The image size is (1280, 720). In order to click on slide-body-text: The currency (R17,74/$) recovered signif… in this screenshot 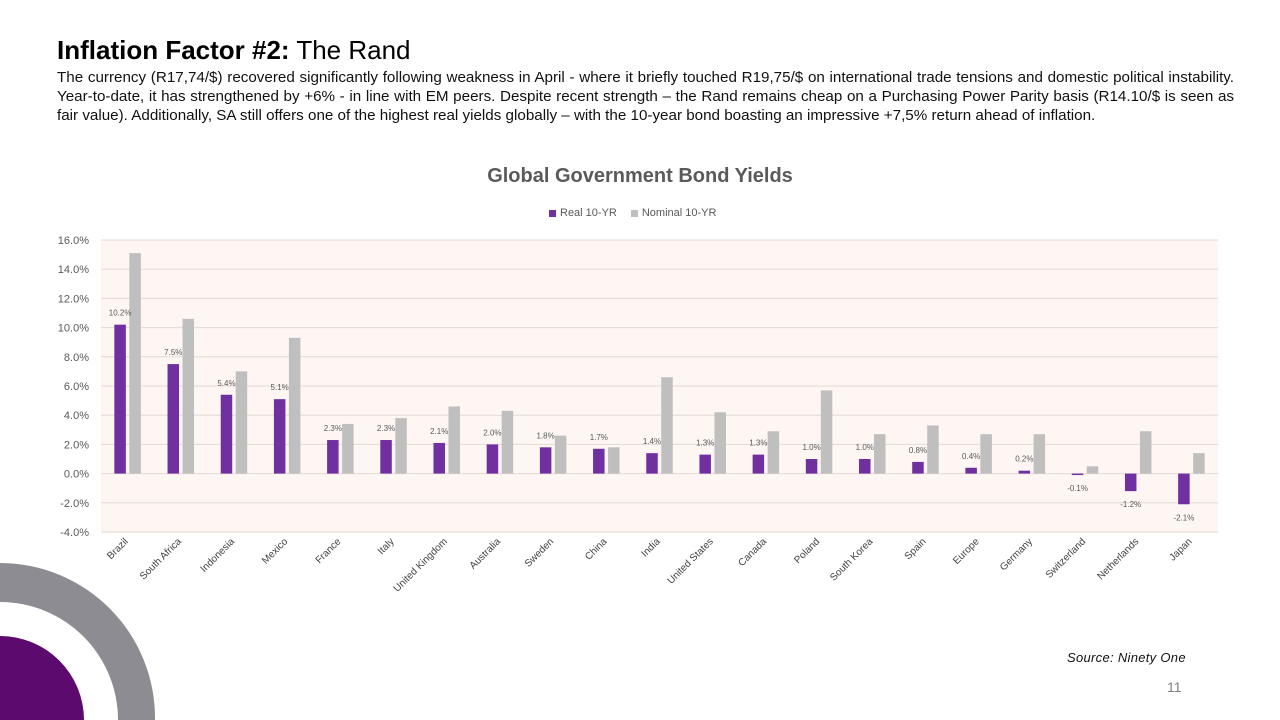, I will do `click(645, 96)`.